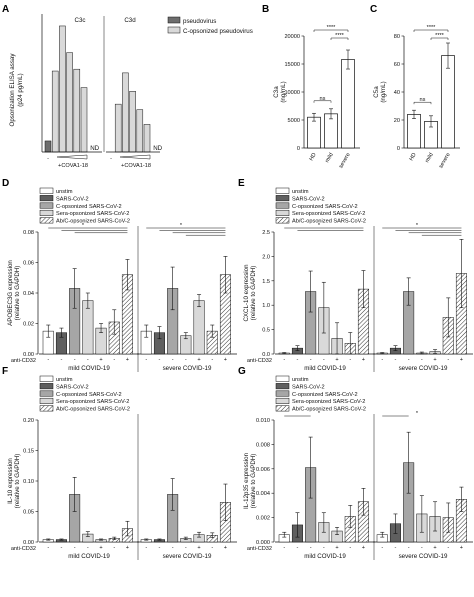 This screenshot has width=474, height=597. I want to click on y-tick-label: 0.006, so click(263, 470).